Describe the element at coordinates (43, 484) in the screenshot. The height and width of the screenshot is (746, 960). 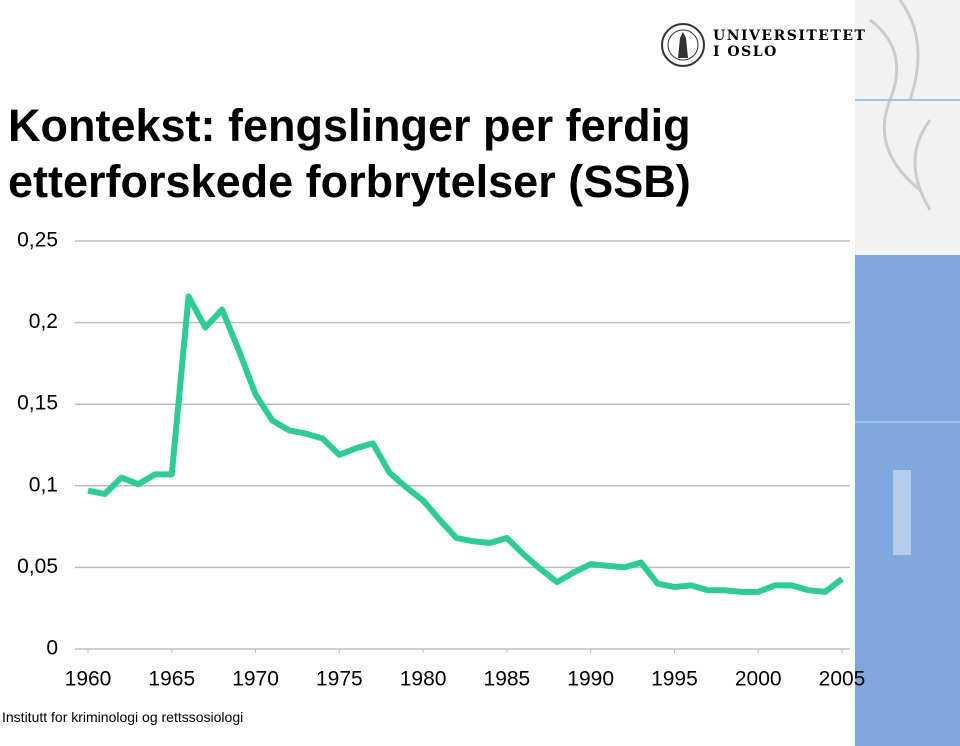
I see `y-tick-label: 0,1` at that location.